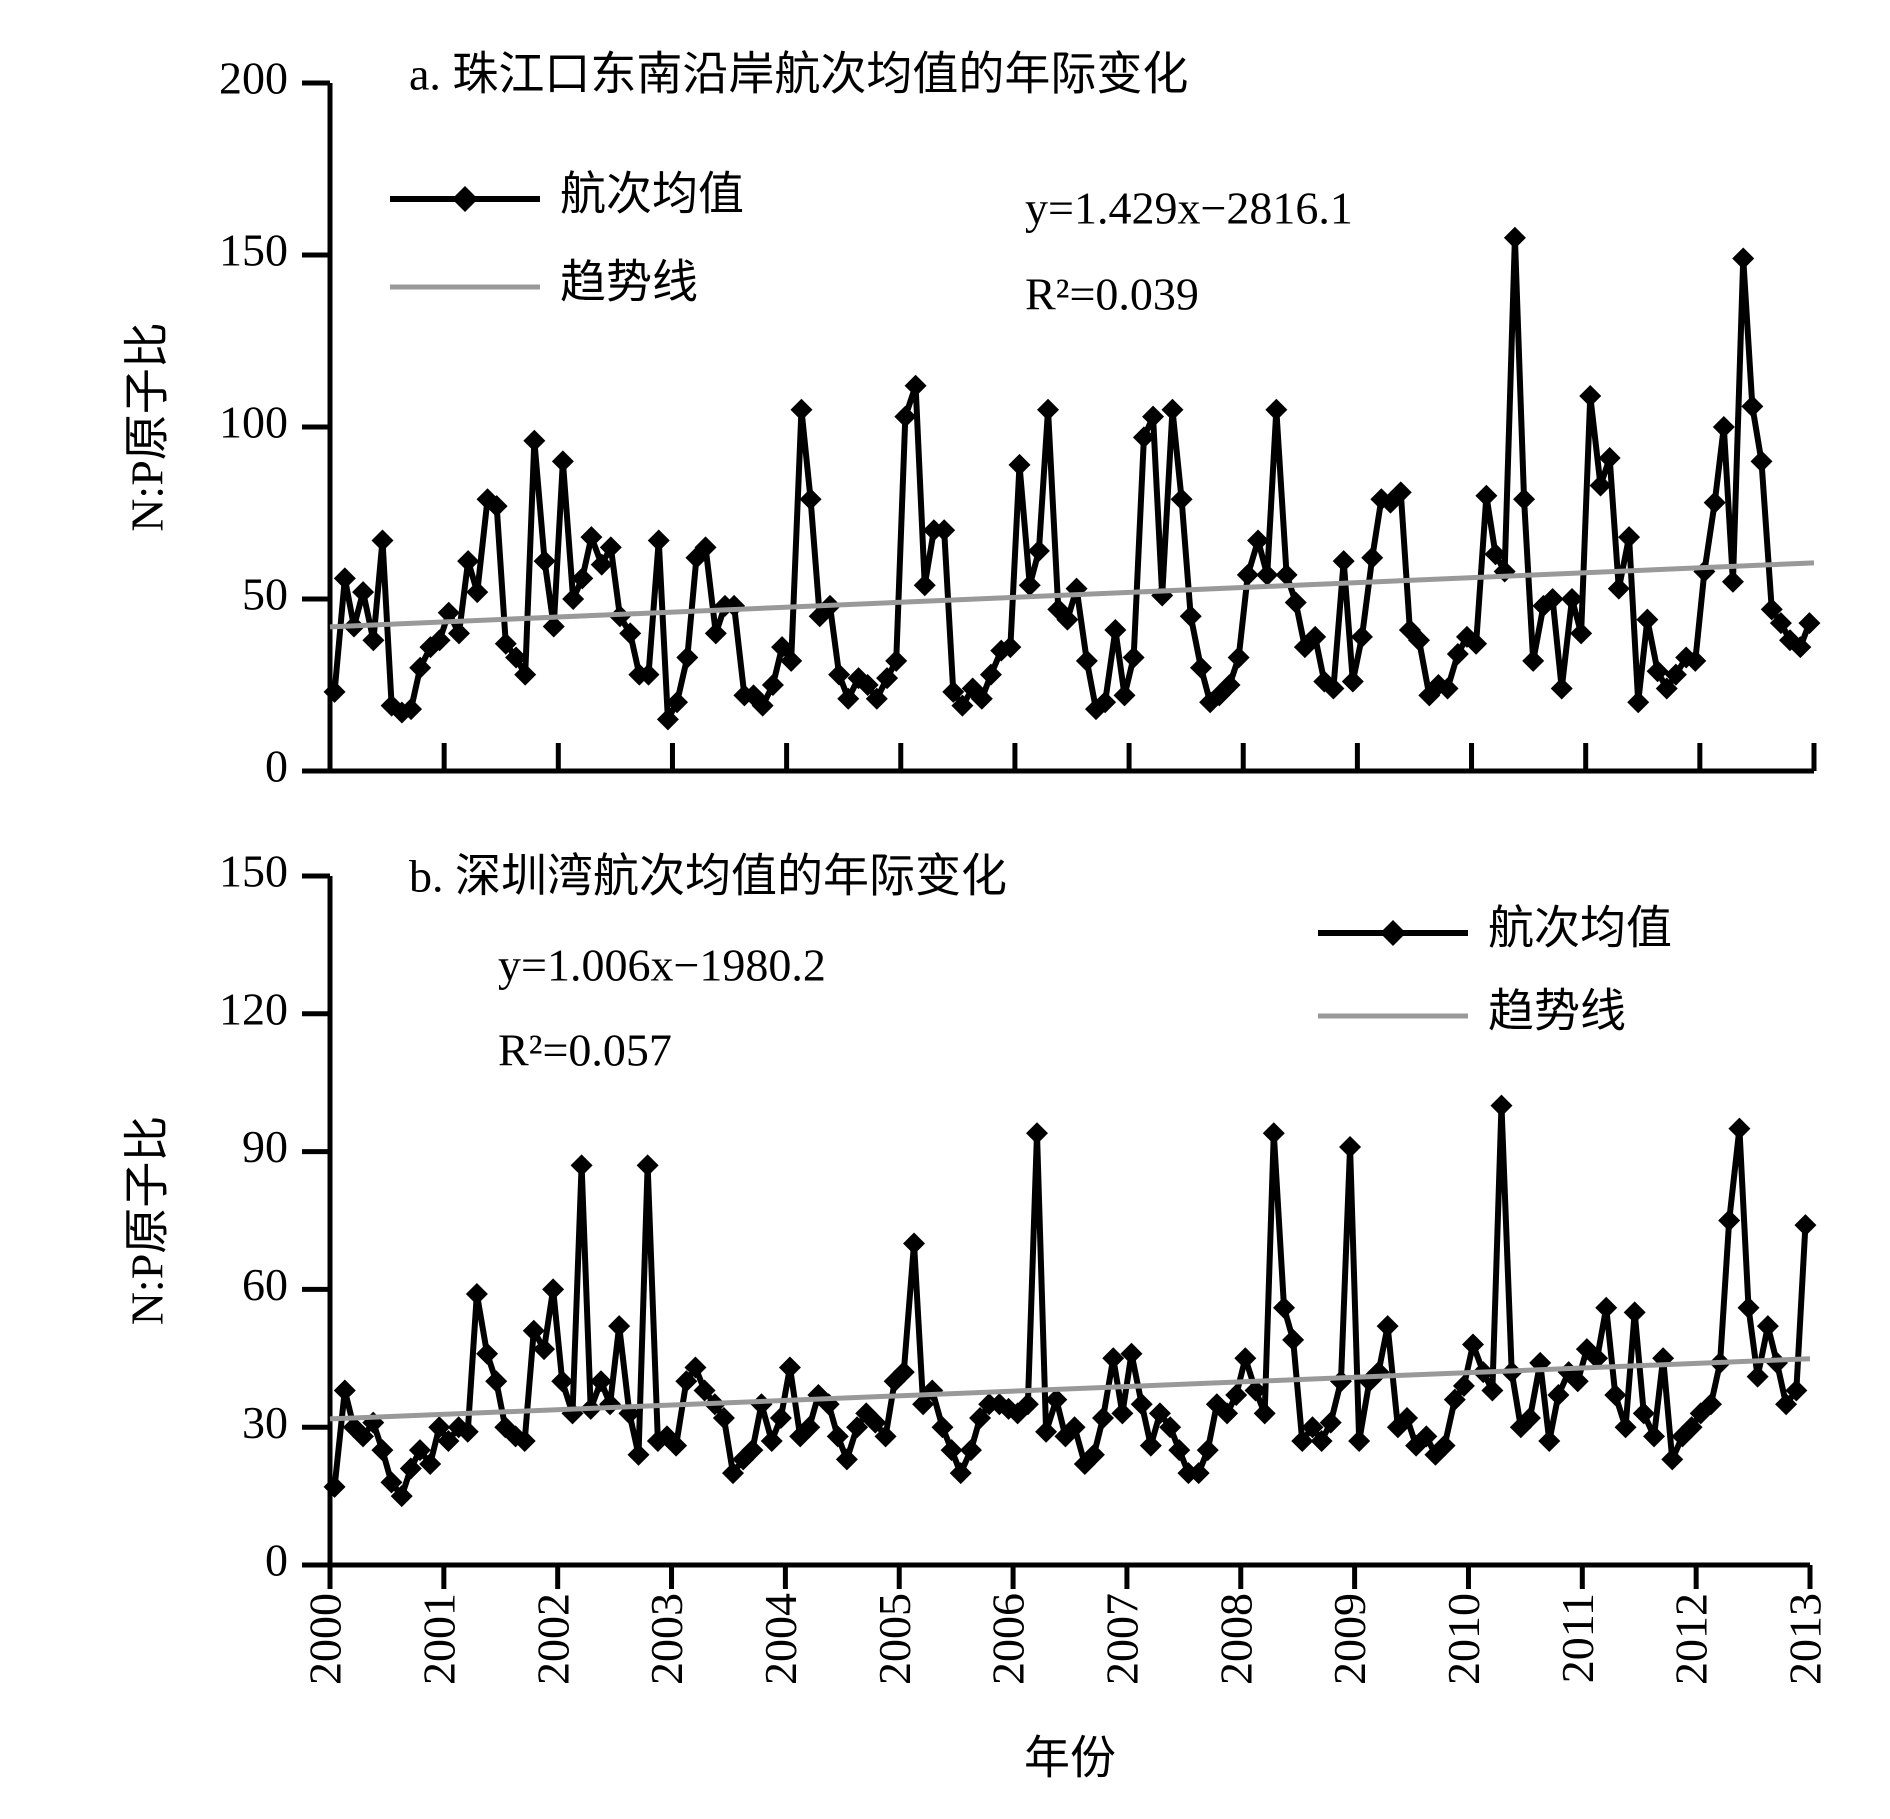 This screenshot has width=1890, height=1819. I want to click on chart-title: b. 深圳湾航次均值的年际变化, so click(708, 876).